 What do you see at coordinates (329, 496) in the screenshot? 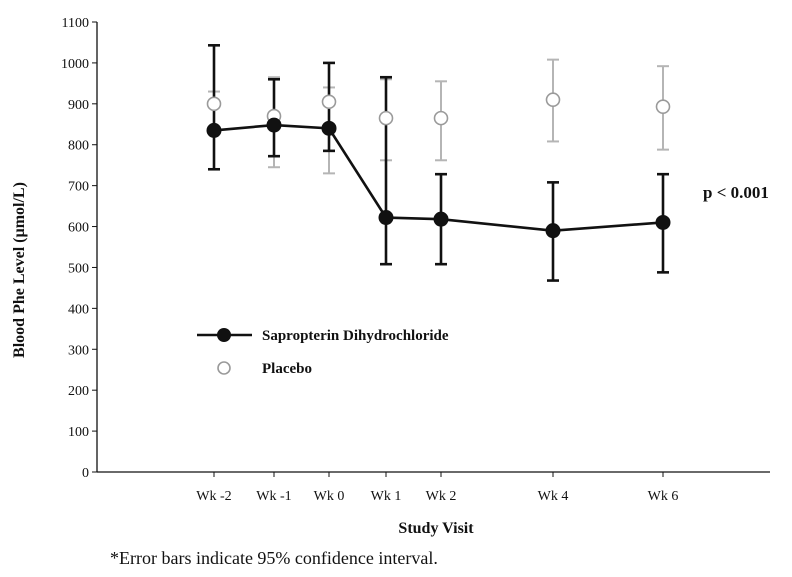
I see `x-tick-label: Wk 0` at bounding box center [329, 496].